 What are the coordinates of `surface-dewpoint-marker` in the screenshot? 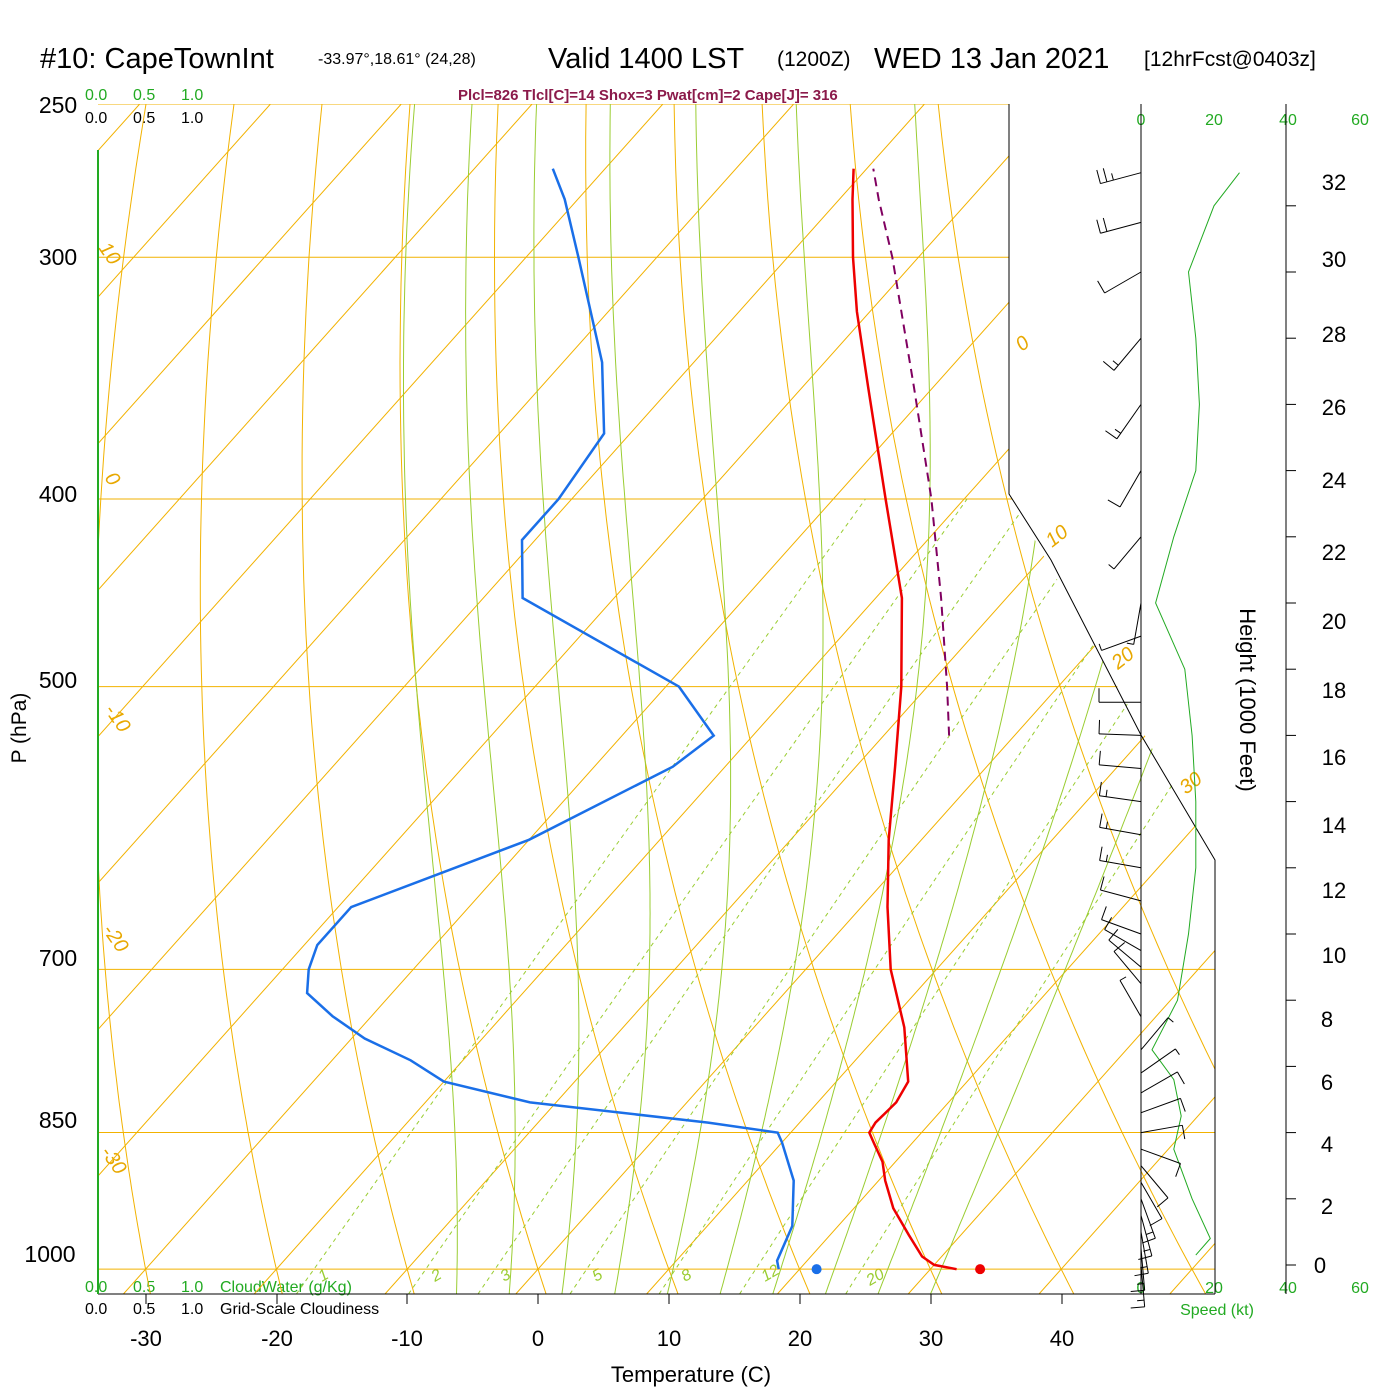 It's located at (816, 1269).